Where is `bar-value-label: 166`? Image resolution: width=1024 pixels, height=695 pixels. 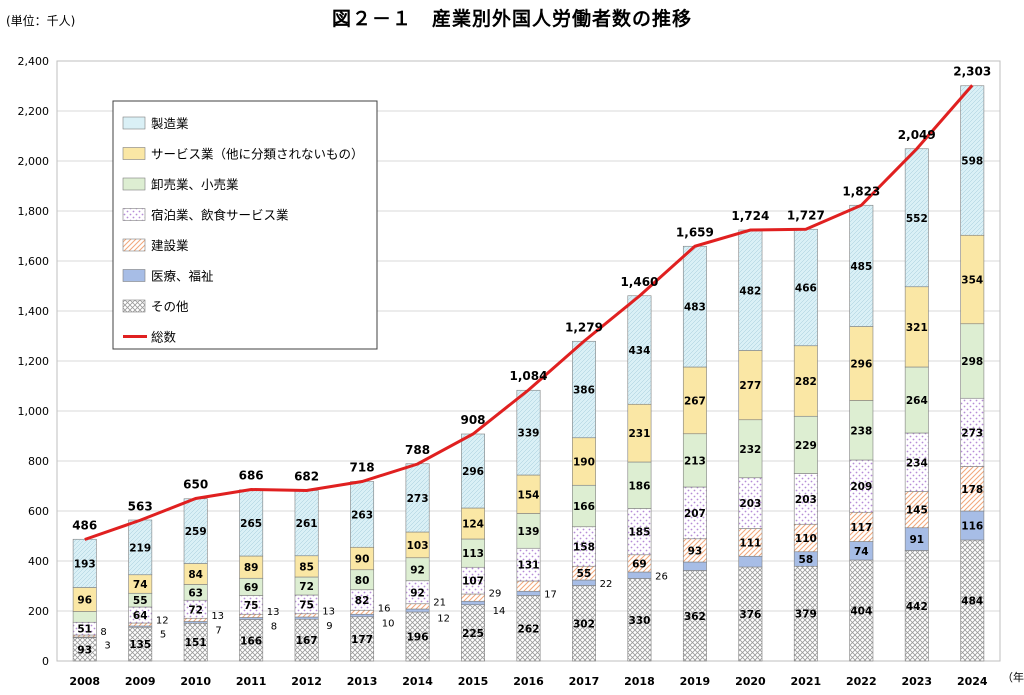
bar-value-label: 166 is located at coordinates (584, 507).